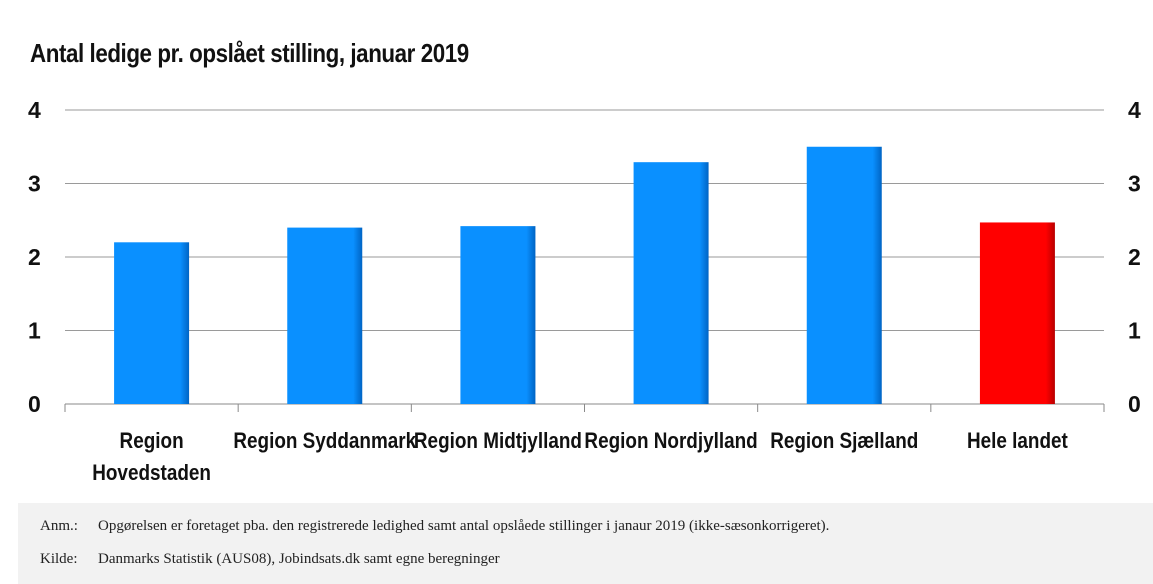 The width and height of the screenshot is (1153, 584). What do you see at coordinates (1134, 404) in the screenshot?
I see `y-tick-label-right: 0` at bounding box center [1134, 404].